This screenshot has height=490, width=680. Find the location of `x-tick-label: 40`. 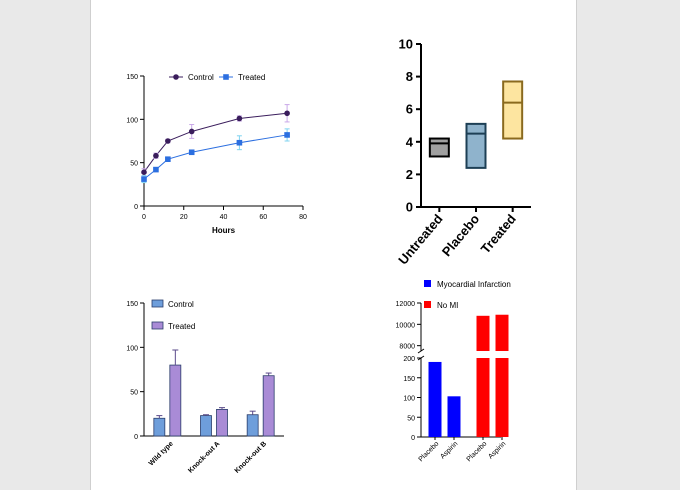

x-tick-label: 40 is located at coordinates (224, 217).